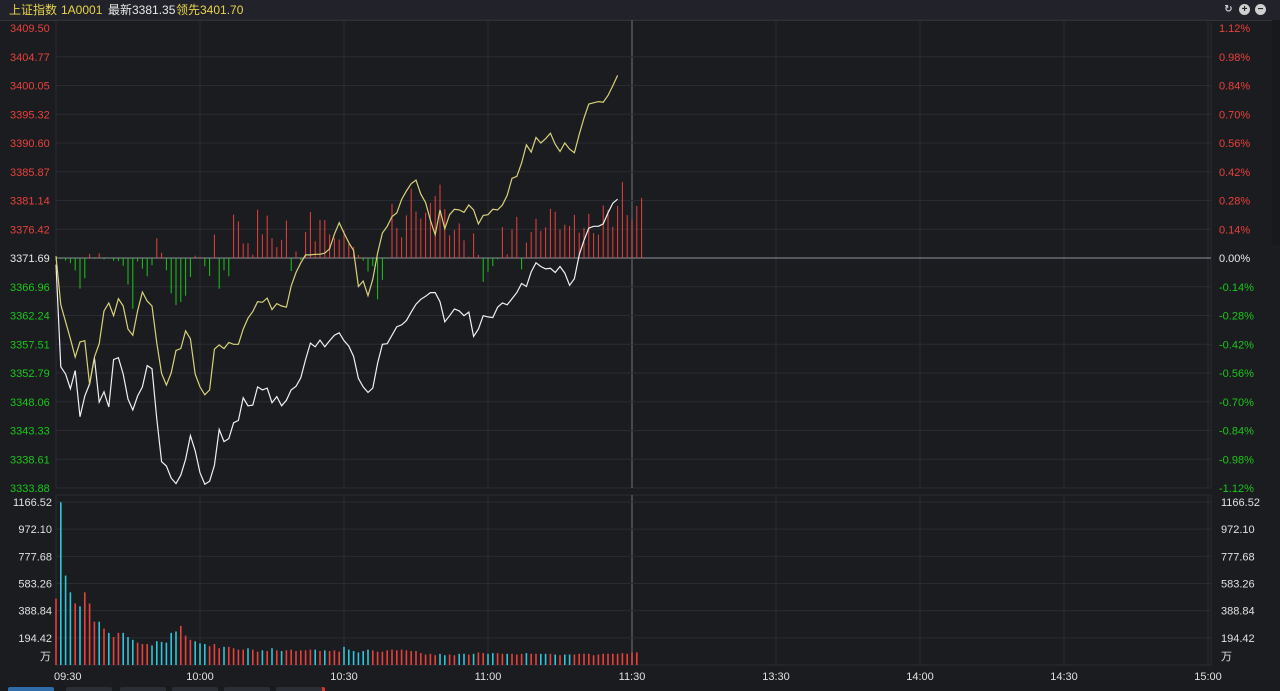 This screenshot has width=1280, height=691. I want to click on volume-tick-label-right: 1166.52, so click(1240, 503).